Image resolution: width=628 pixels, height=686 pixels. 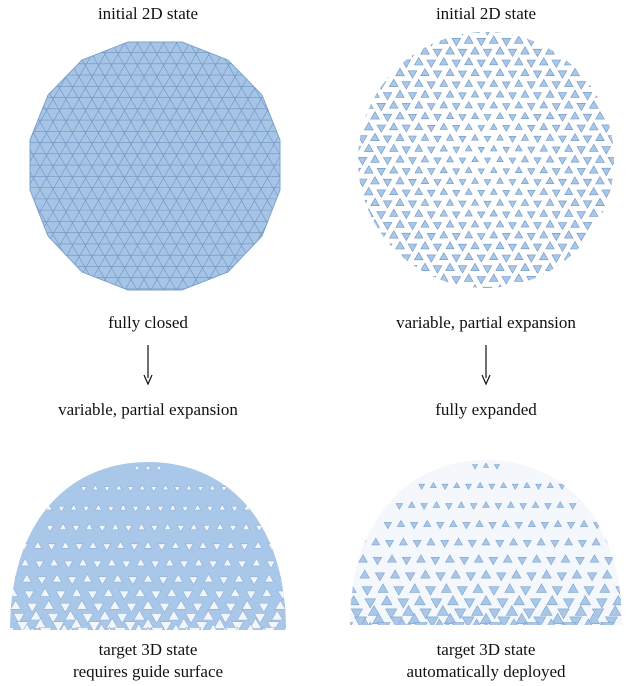 I want to click on right-dome, so click(x=486, y=542).